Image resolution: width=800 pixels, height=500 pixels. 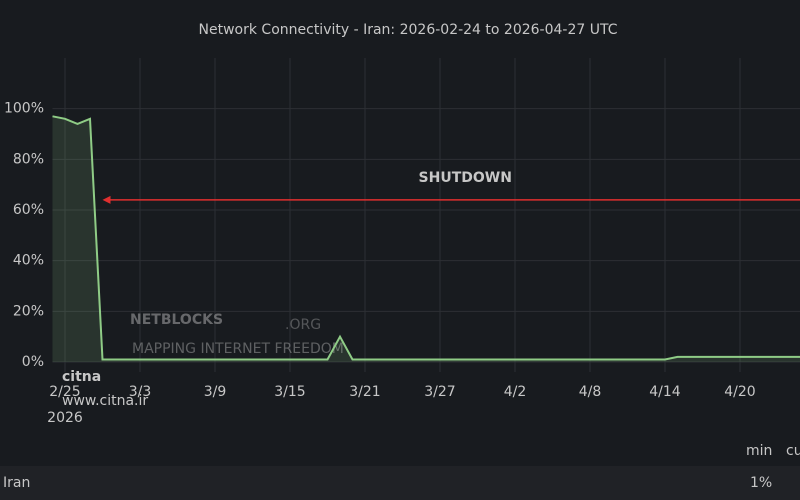 What do you see at coordinates (28, 261) in the screenshot?
I see `y-tick-label: 40%` at bounding box center [28, 261].